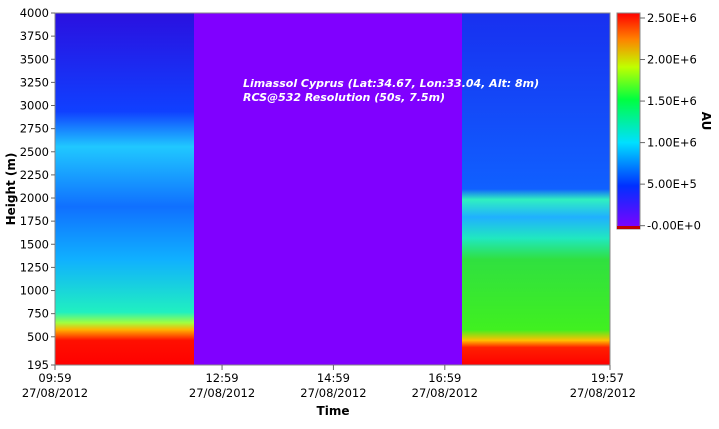  I want to click on y-tick-label: 750, so click(38, 314).